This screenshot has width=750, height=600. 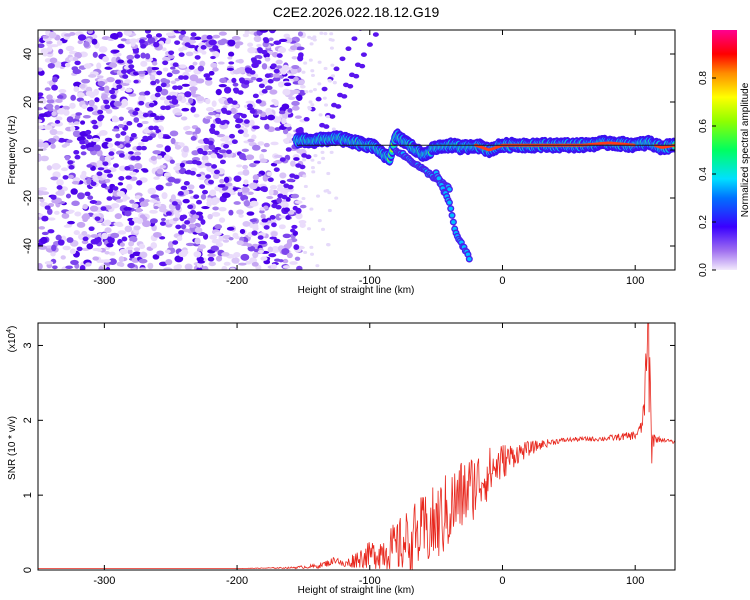 What do you see at coordinates (9, 331) in the screenshot?
I see `y-scale-exponent: 4` at bounding box center [9, 331].